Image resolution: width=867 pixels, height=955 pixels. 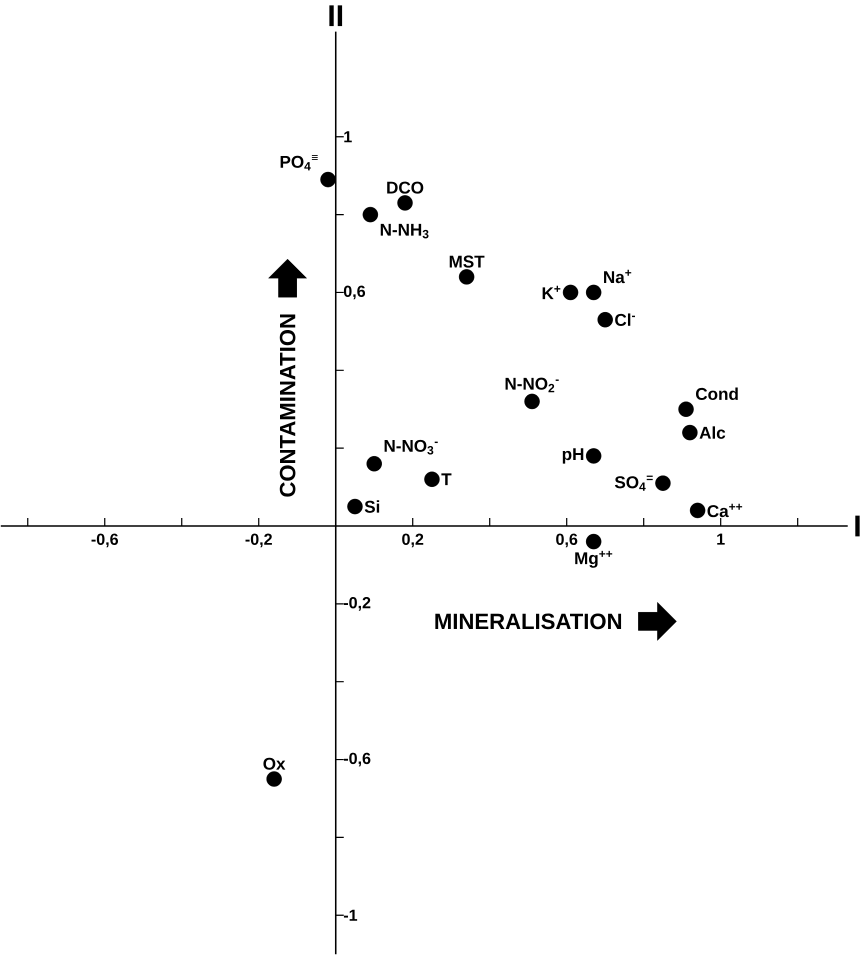 I want to click on x-tick-label: 0,6, so click(x=567, y=541).